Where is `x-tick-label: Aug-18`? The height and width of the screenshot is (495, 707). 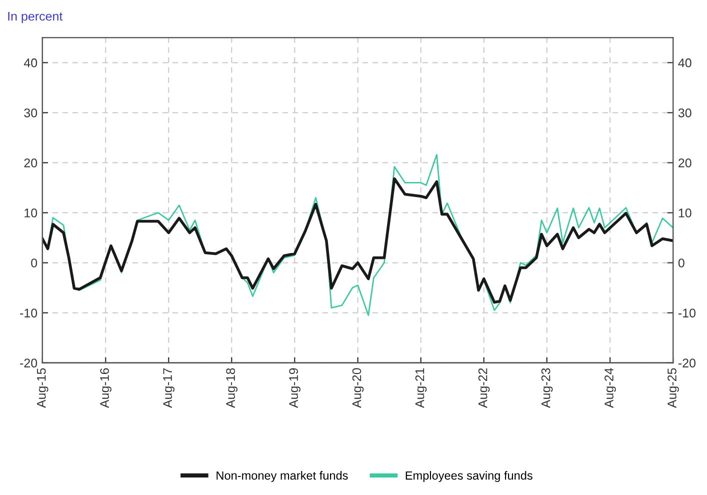
x-tick-label: Aug-18 is located at coordinates (232, 388).